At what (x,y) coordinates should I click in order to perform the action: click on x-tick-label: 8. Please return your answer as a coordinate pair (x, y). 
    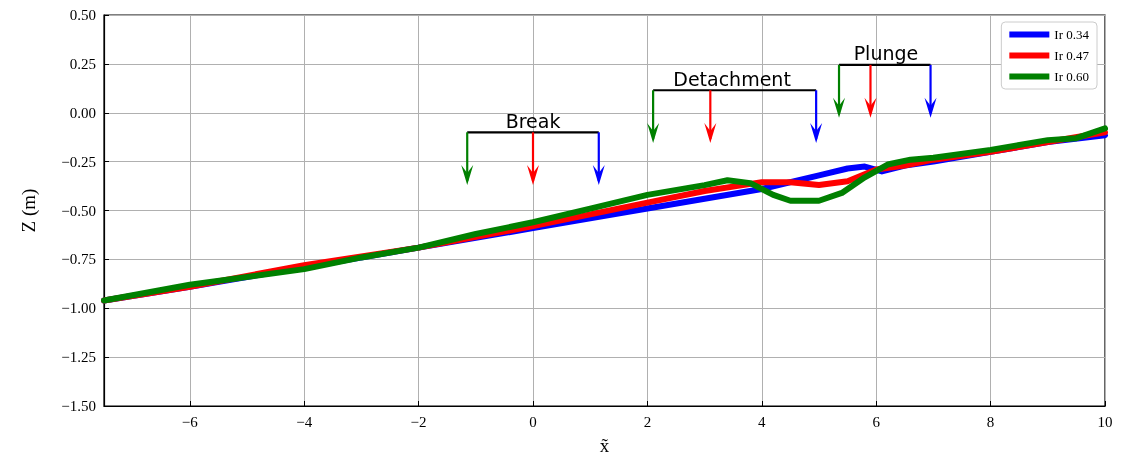
    Looking at the image, I should click on (990, 421).